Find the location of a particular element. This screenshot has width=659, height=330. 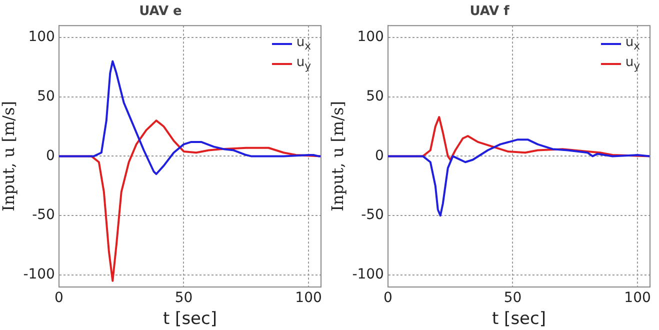

chart-title: UAV f is located at coordinates (490, 12).